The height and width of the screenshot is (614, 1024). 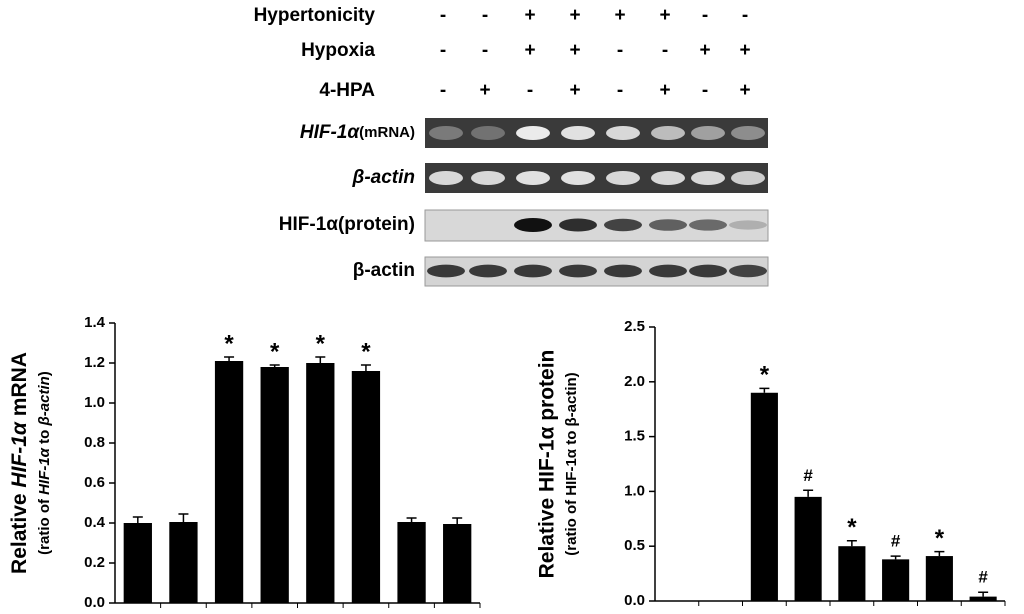 What do you see at coordinates (44, 471) in the screenshot?
I see `y-axis-label-part: HIF-1α` at bounding box center [44, 471].